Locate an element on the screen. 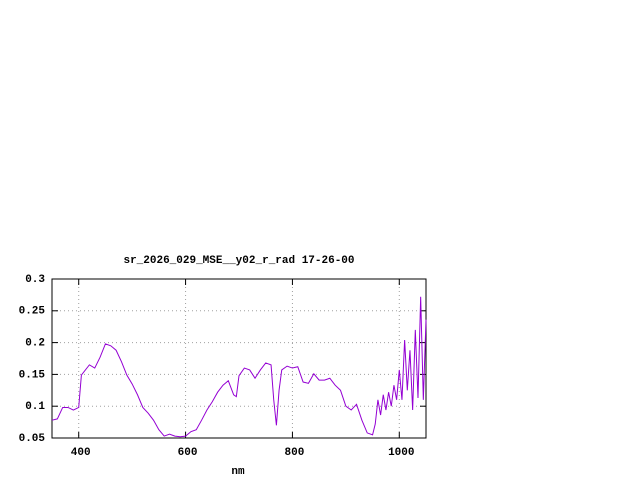 The height and width of the screenshot is (480, 640). y-tick-label: 0.25 is located at coordinates (32, 312).